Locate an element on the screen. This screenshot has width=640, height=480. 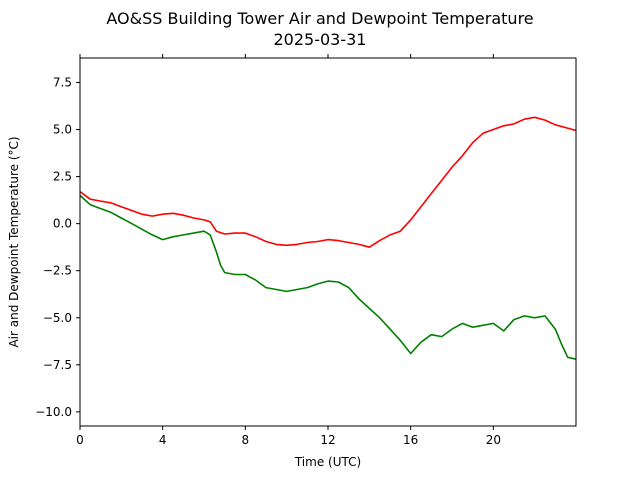
x-tick-label: 4 is located at coordinates (163, 440).